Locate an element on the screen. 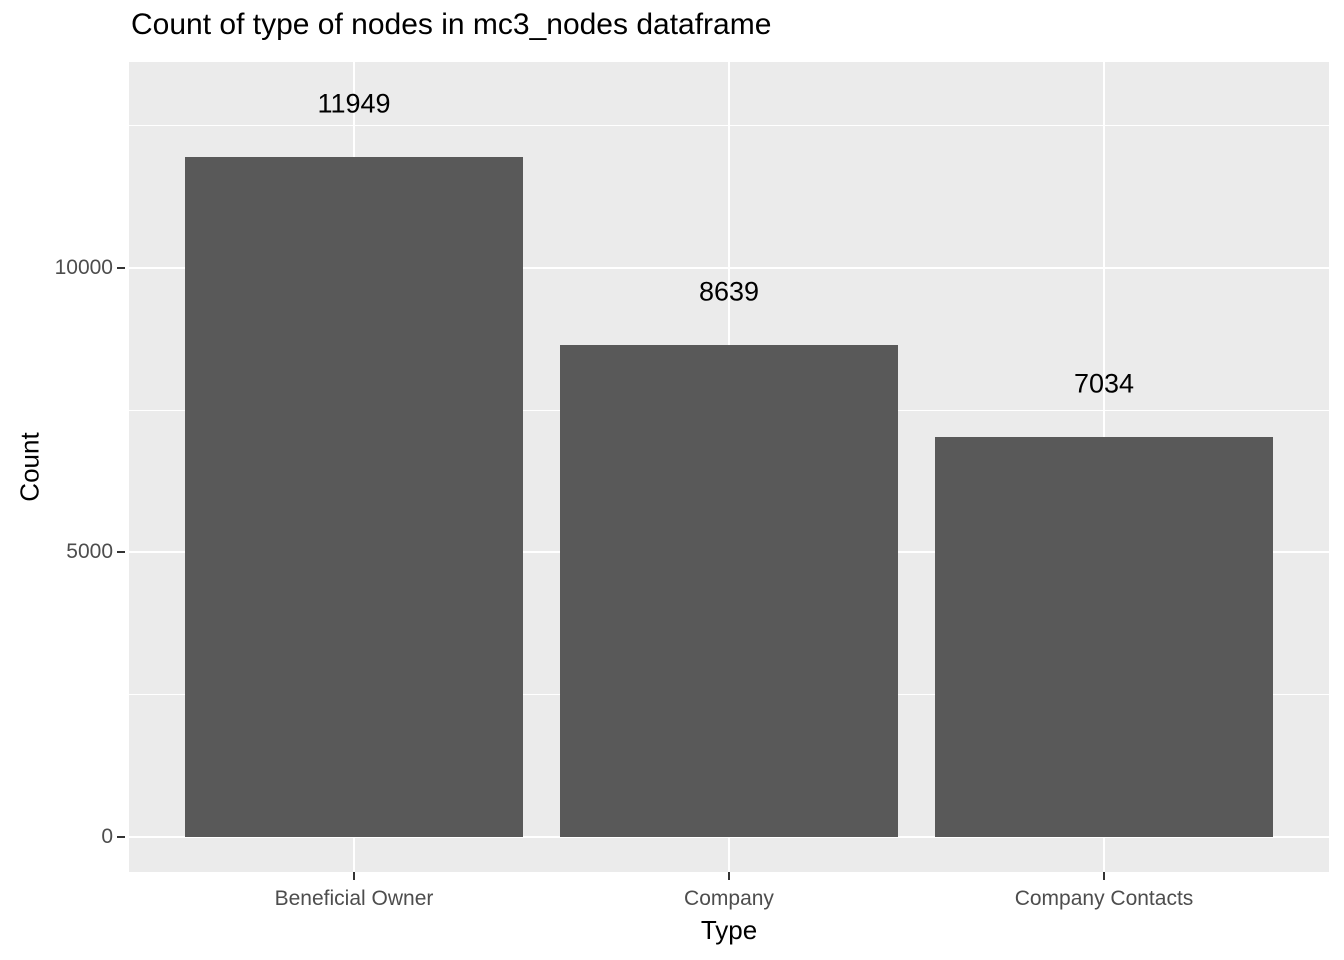 Image resolution: width=1344 pixels, height=960 pixels. bar-value-label: 7034 is located at coordinates (1104, 383).